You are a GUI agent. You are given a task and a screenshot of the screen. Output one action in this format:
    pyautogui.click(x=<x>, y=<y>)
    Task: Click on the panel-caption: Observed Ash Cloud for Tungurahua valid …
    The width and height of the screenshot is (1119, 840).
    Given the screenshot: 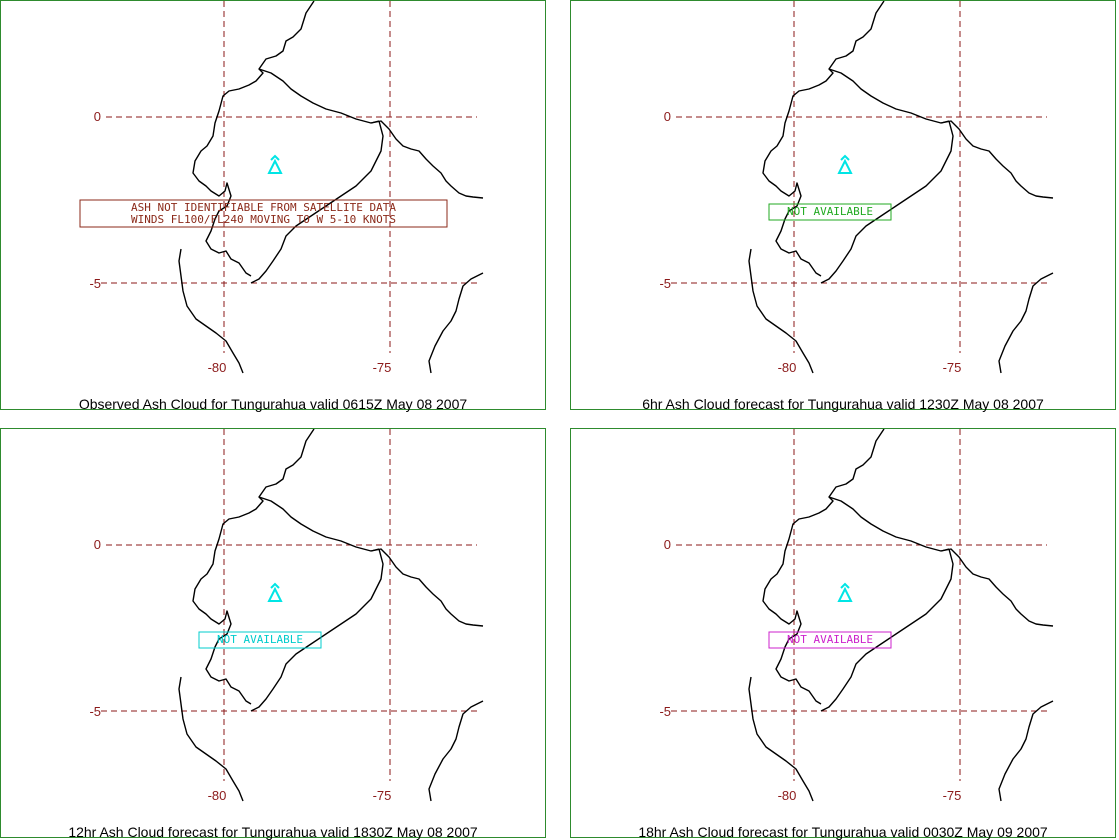 What is the action you would take?
    pyautogui.click(x=273, y=404)
    